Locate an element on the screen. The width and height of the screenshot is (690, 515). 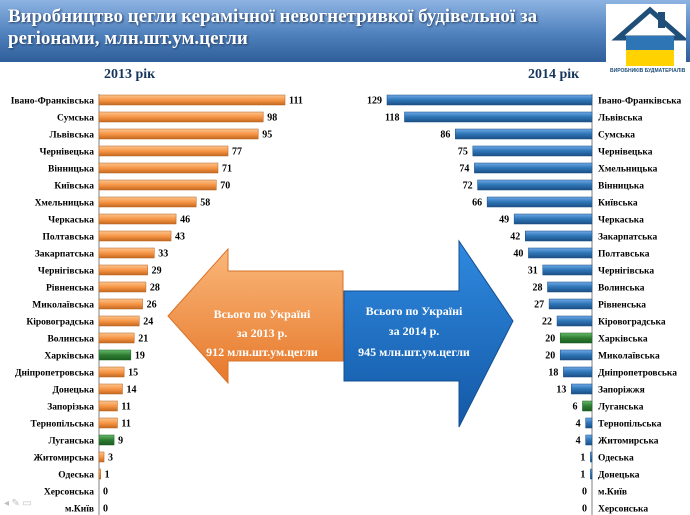
category-label-2013: Одеська is located at coordinates (76, 476).